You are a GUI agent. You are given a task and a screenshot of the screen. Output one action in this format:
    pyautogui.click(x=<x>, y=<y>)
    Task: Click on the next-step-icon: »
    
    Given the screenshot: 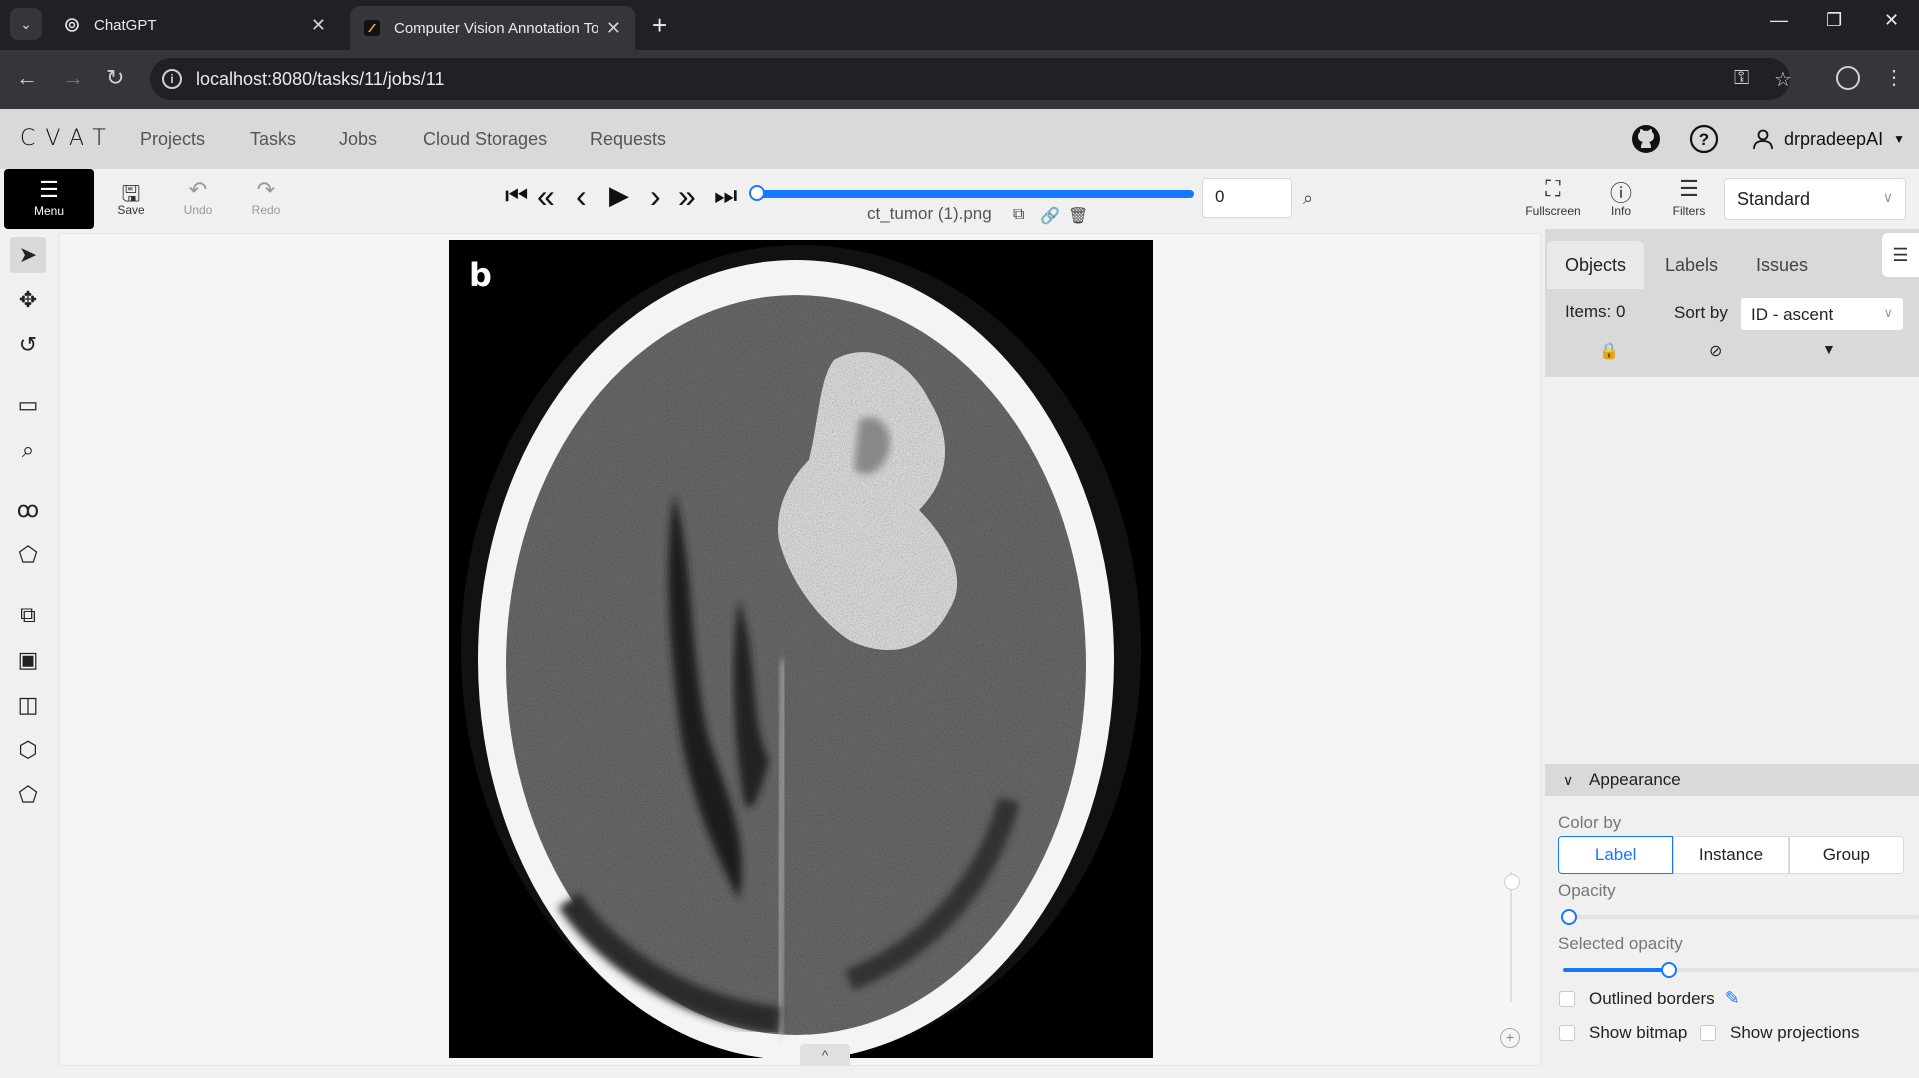 What is the action you would take?
    pyautogui.click(x=687, y=196)
    